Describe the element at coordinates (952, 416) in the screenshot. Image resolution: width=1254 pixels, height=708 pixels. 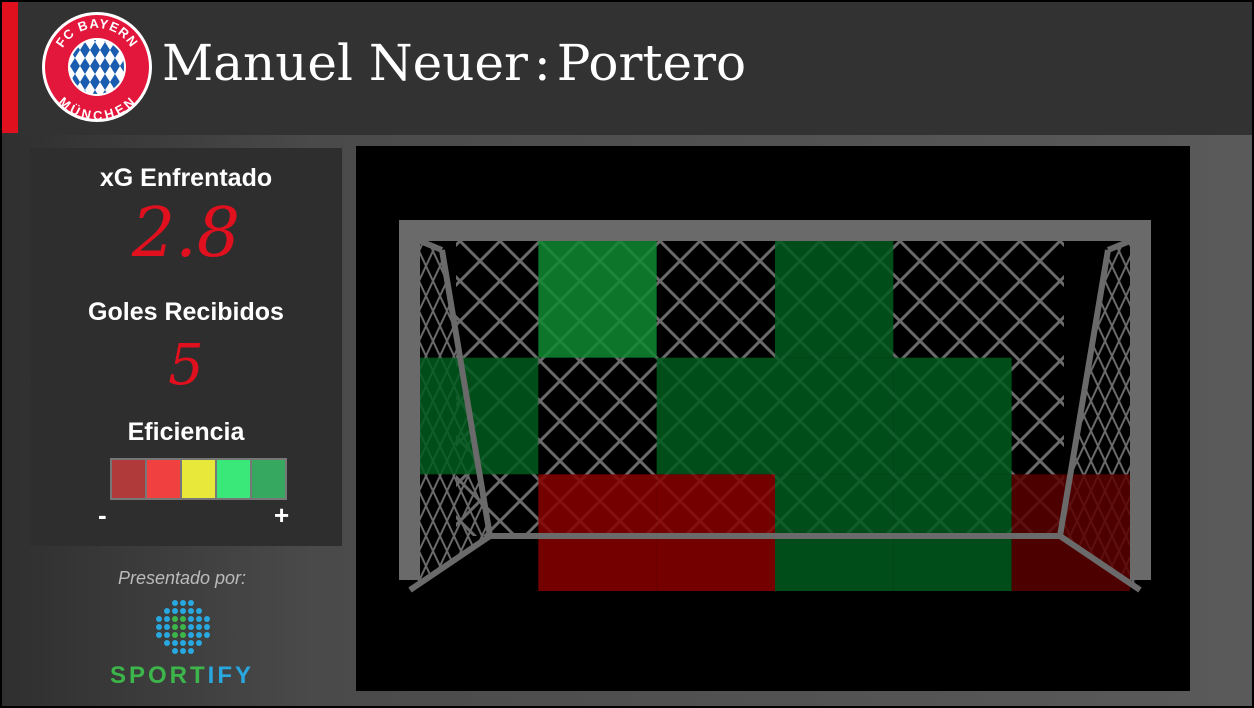
I see `heatmap-cell-r1-c4` at that location.